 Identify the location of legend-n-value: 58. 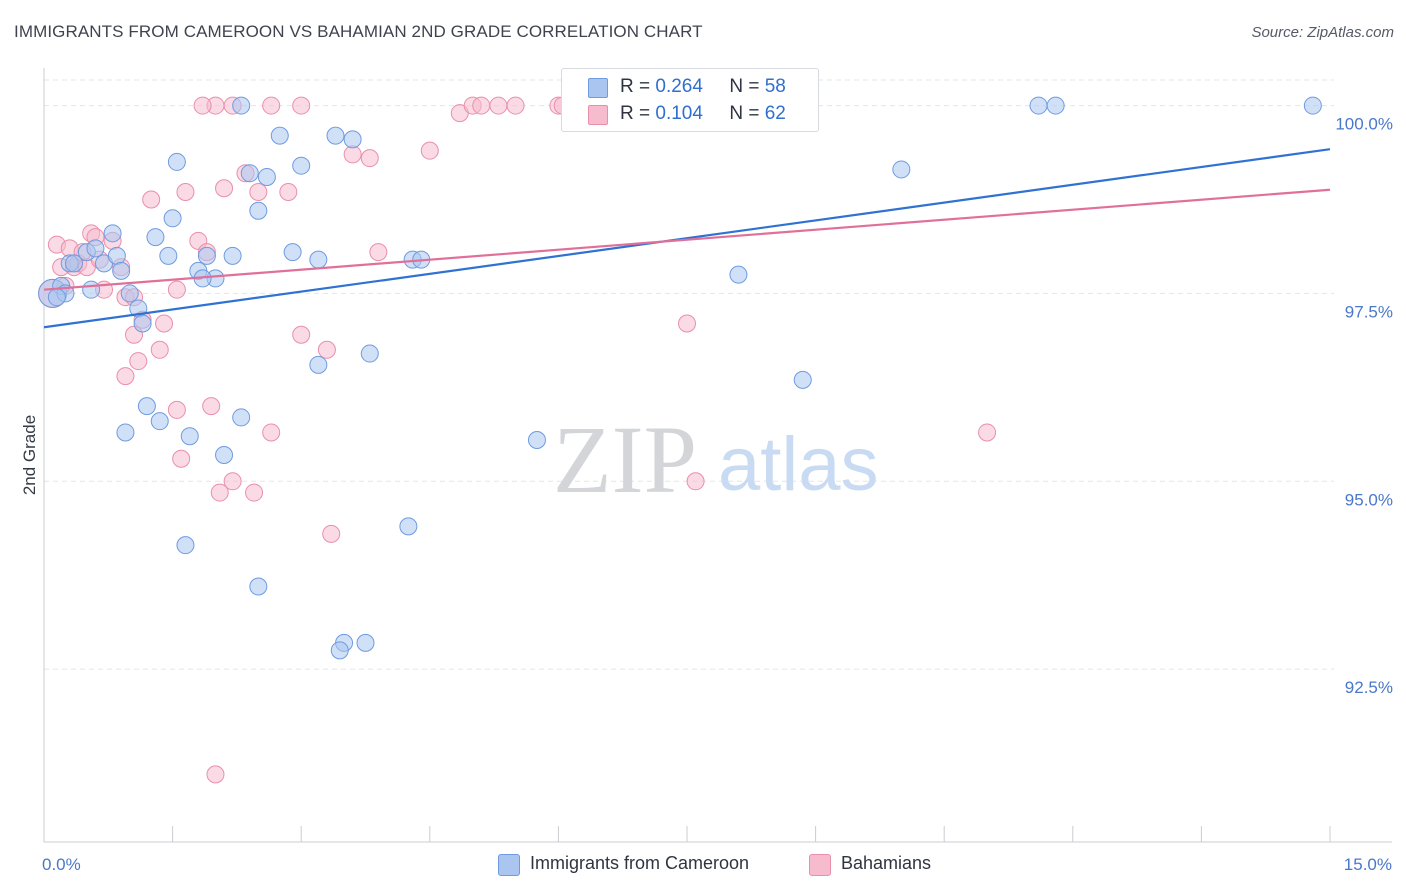
(775, 86).